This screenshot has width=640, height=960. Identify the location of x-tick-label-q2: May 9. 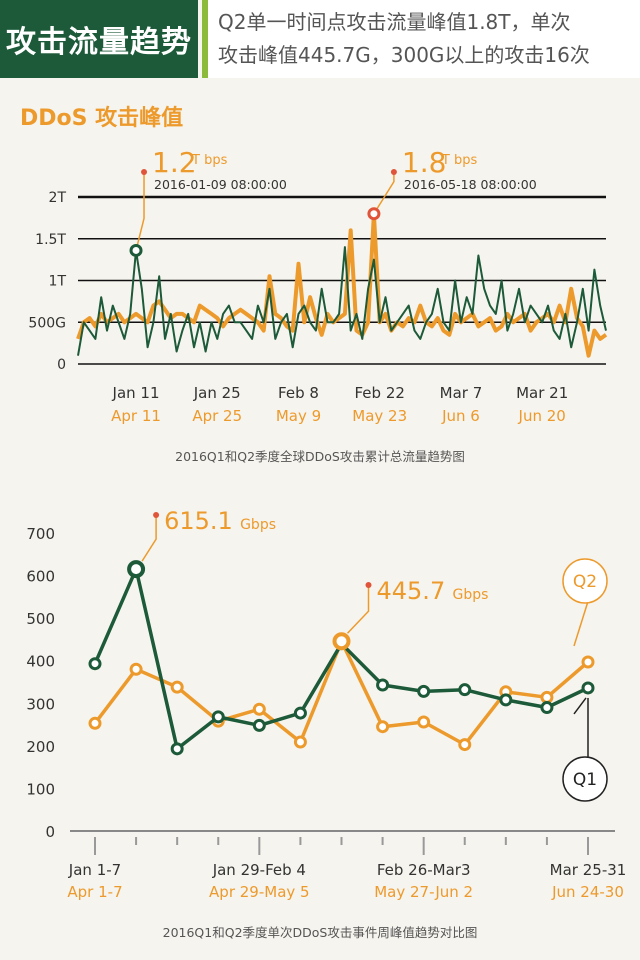
(298, 416).